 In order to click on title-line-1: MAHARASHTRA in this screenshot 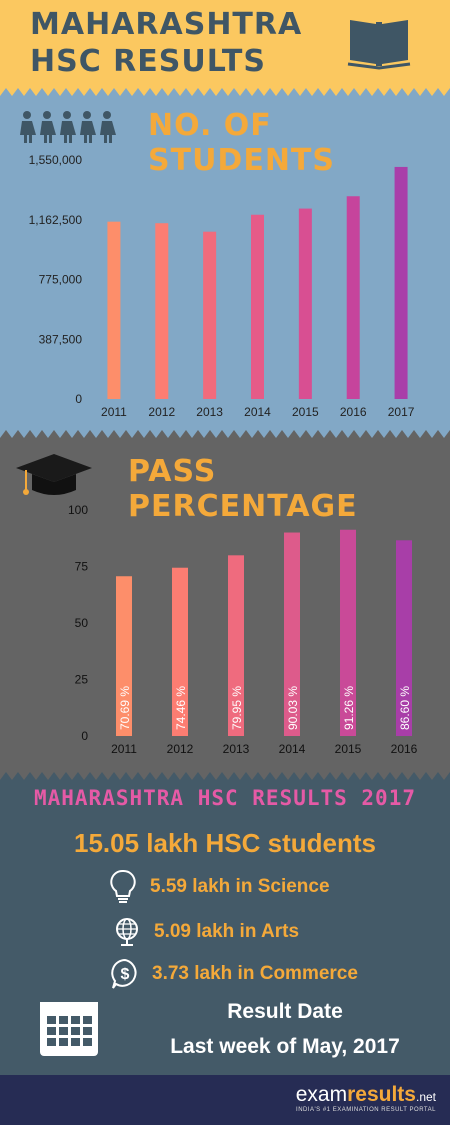, I will do `click(166, 24)`.